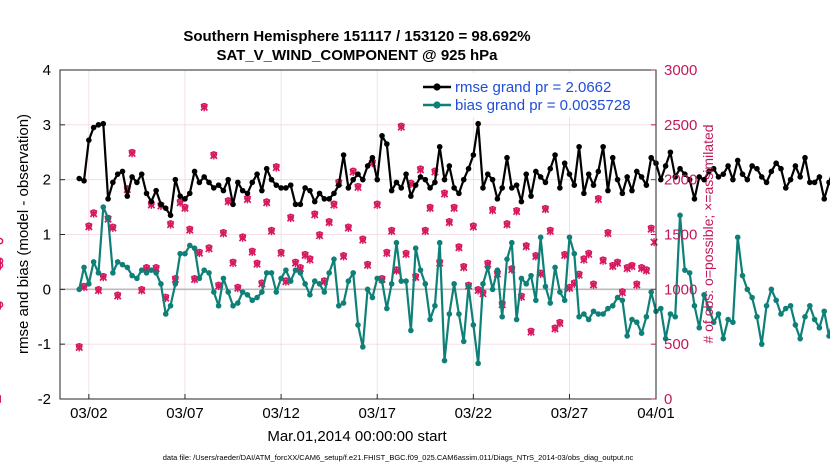 The width and height of the screenshot is (830, 470). I want to click on ytick-right-label-2: 1000, so click(680, 289).